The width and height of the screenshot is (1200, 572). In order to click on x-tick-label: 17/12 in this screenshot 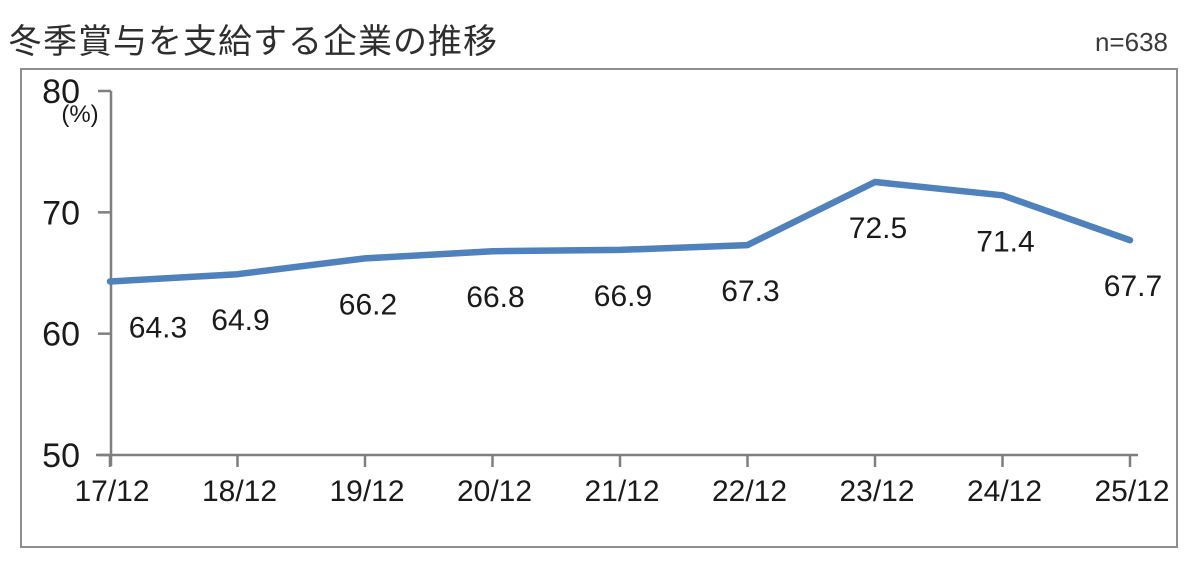, I will do `click(111, 491)`.